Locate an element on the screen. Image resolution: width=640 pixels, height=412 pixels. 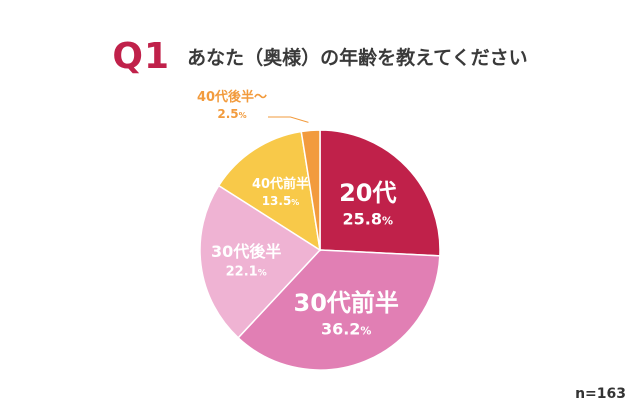
slice-category-label: 40代前半 is located at coordinates (280, 184).